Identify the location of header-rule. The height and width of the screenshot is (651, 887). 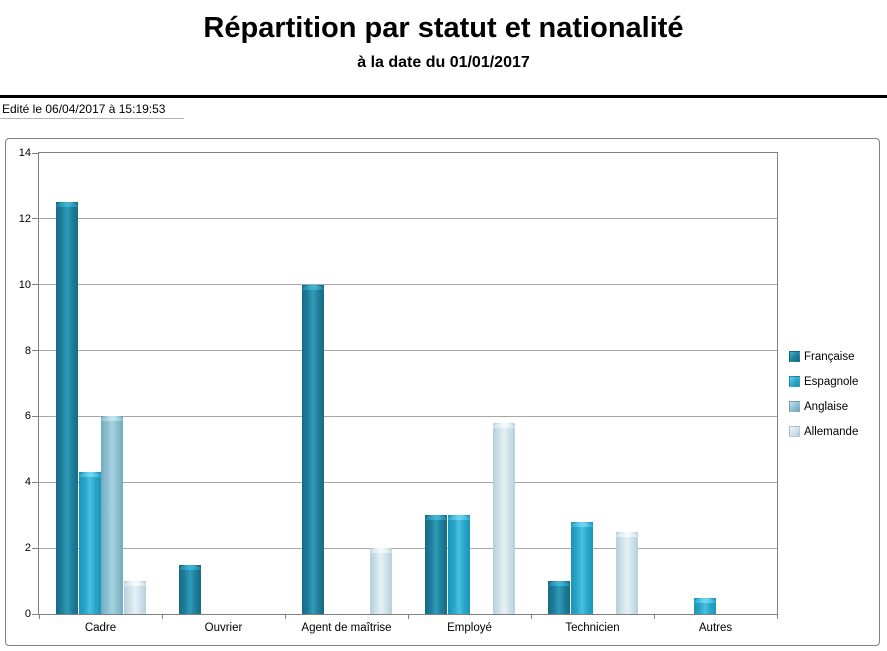
(443, 96).